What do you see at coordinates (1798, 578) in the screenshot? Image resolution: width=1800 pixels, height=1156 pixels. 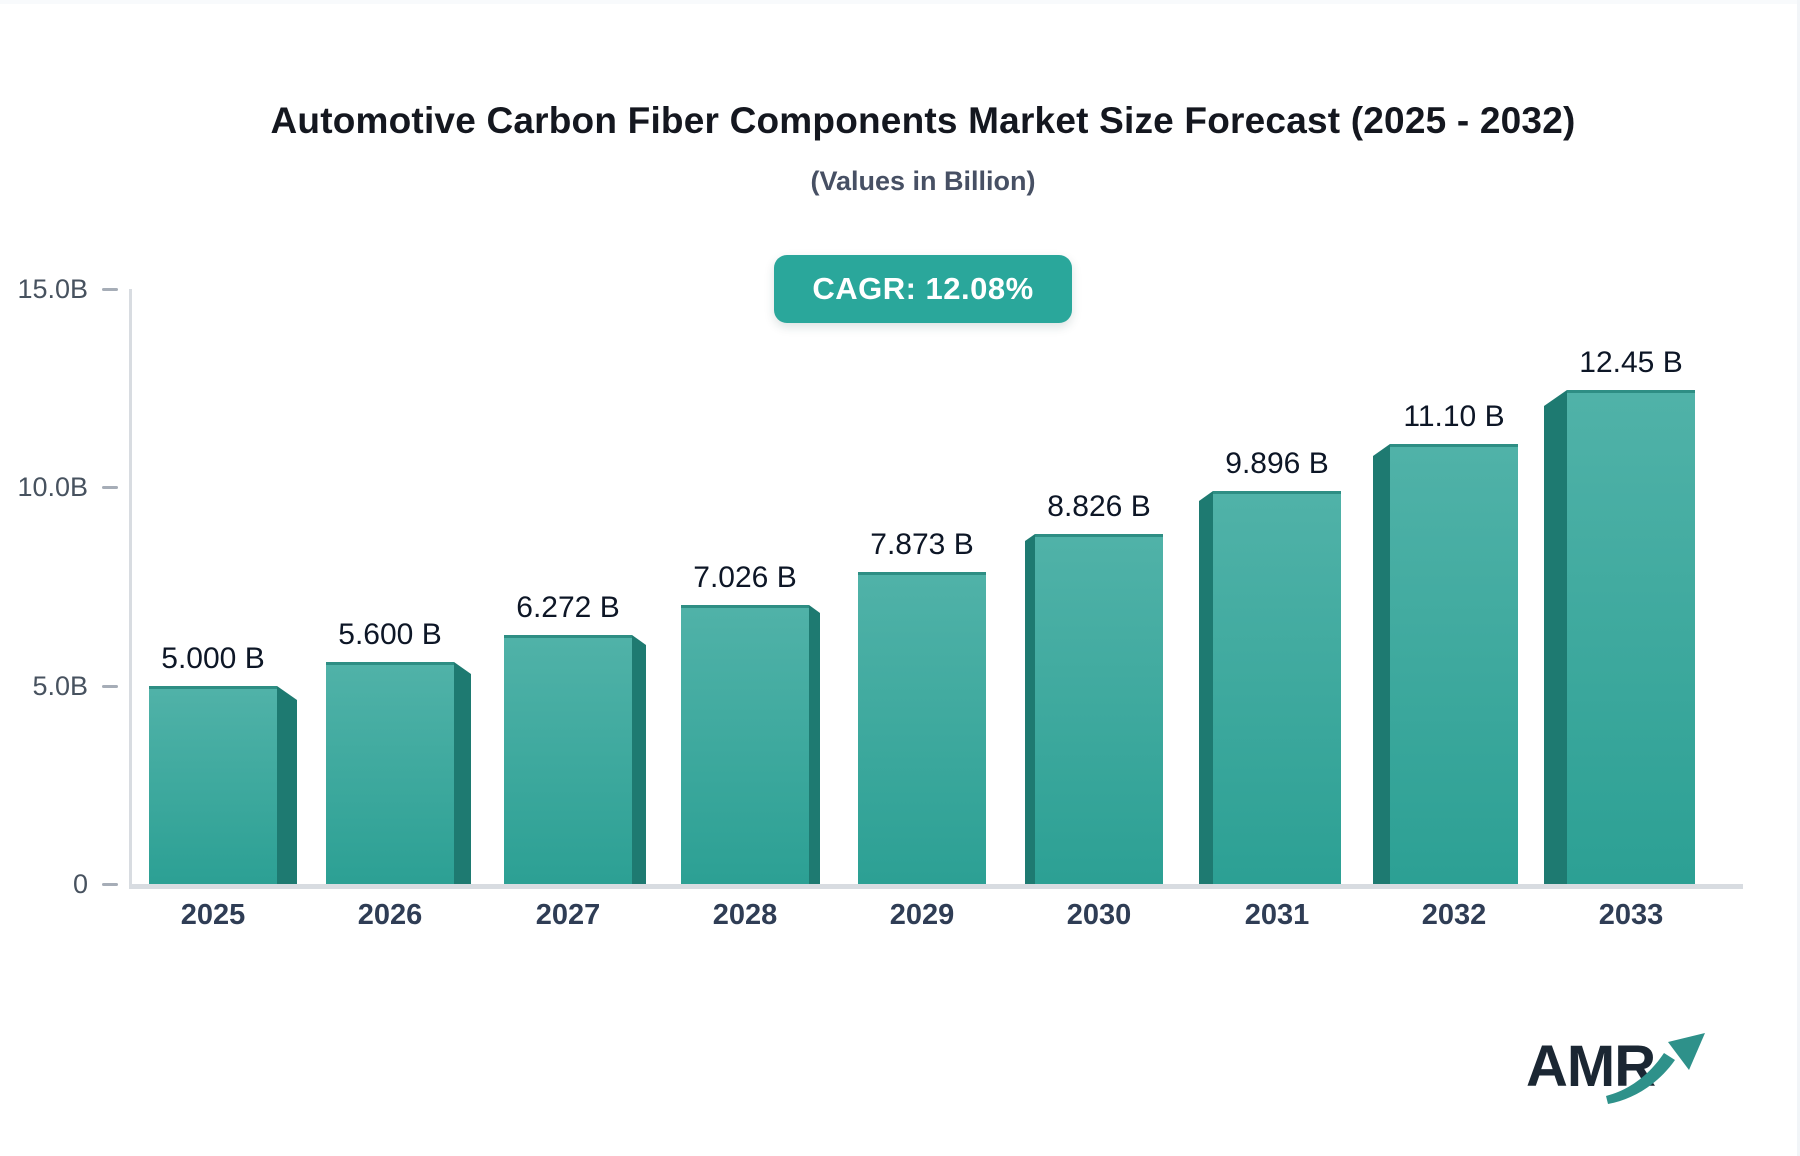 I see `page-right-edge` at bounding box center [1798, 578].